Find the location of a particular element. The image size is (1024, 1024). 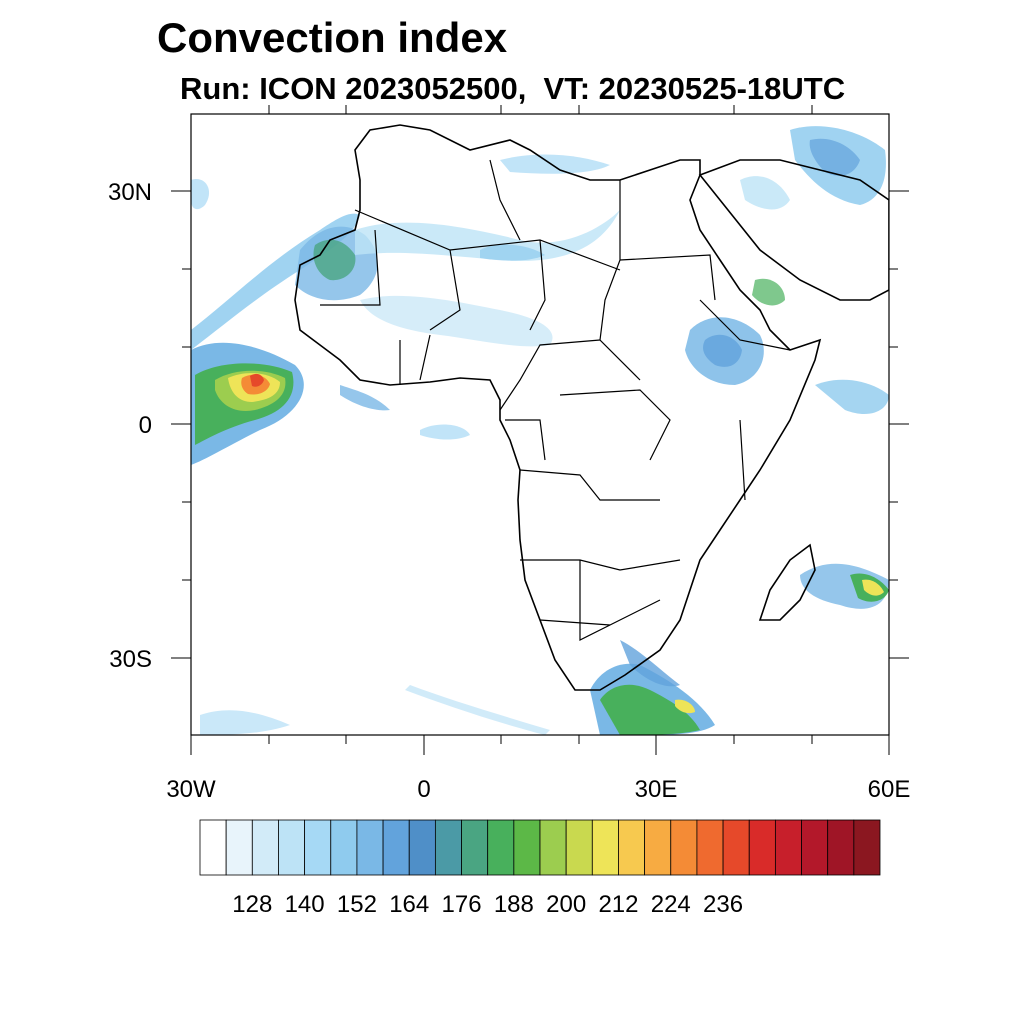

colorbar is located at coordinates (540, 847).